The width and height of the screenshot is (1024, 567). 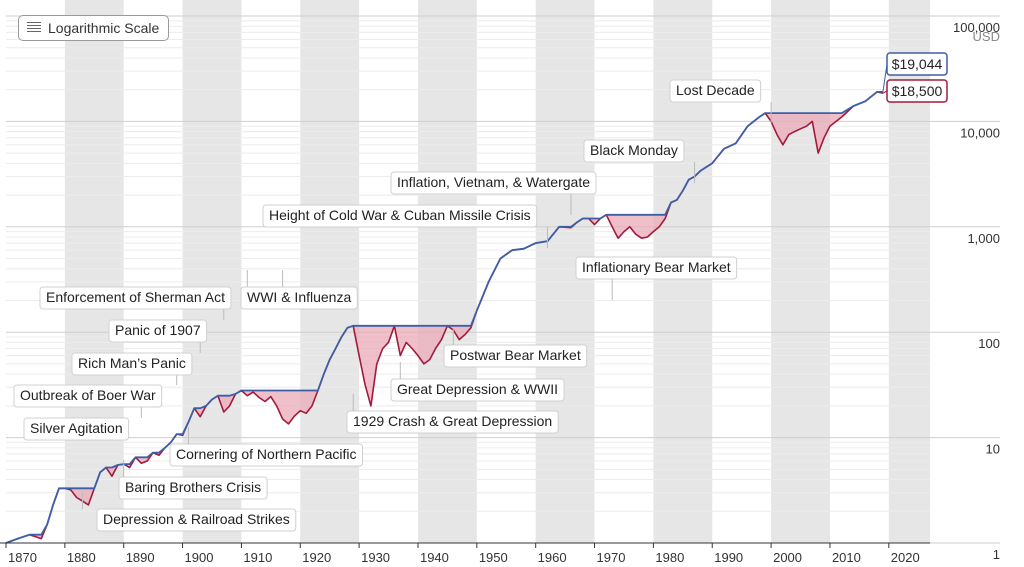 What do you see at coordinates (728, 557) in the screenshot?
I see `x-tick-label: 1990` at bounding box center [728, 557].